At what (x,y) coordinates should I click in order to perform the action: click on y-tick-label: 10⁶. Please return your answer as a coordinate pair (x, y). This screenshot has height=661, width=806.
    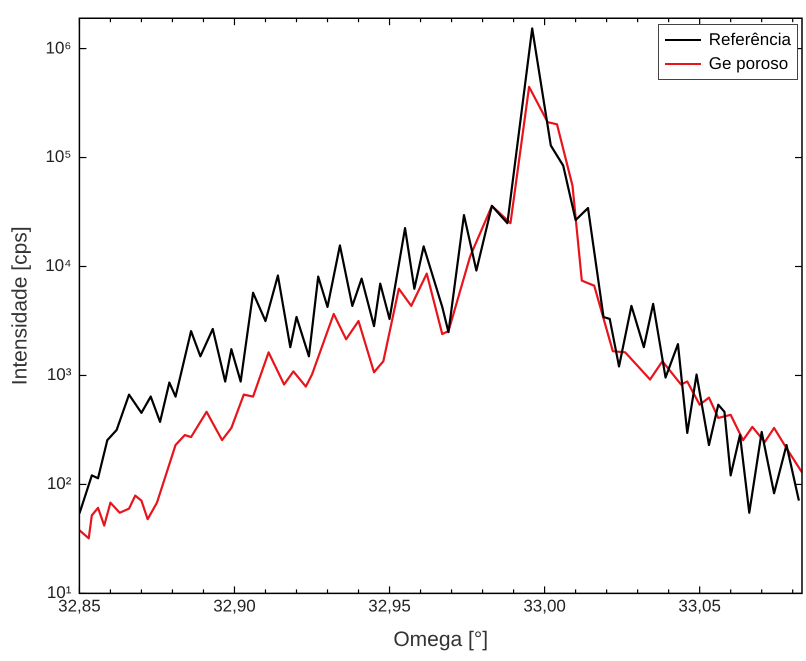
    Looking at the image, I should click on (58, 48).